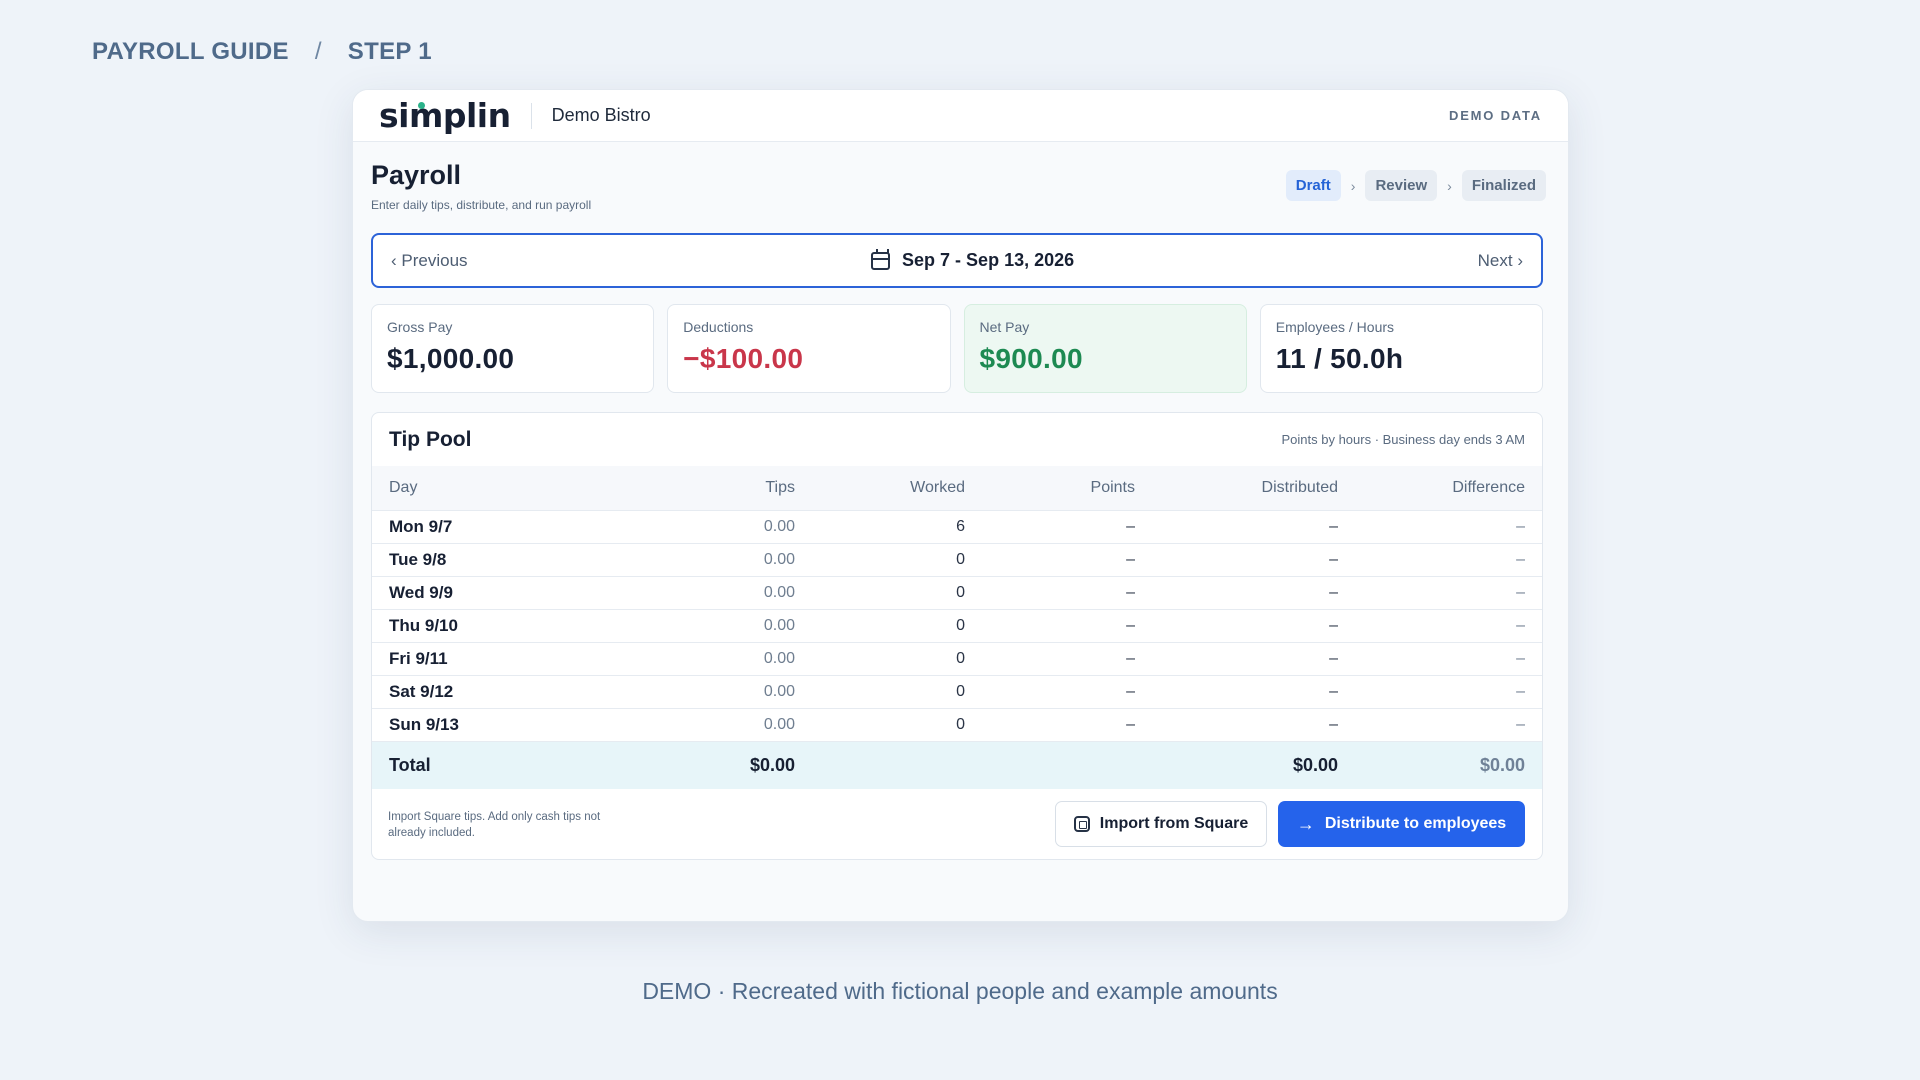  Describe the element at coordinates (988, 260) in the screenshot. I see `period-range-label: Sep 7 - Sep 13, 2026` at that location.